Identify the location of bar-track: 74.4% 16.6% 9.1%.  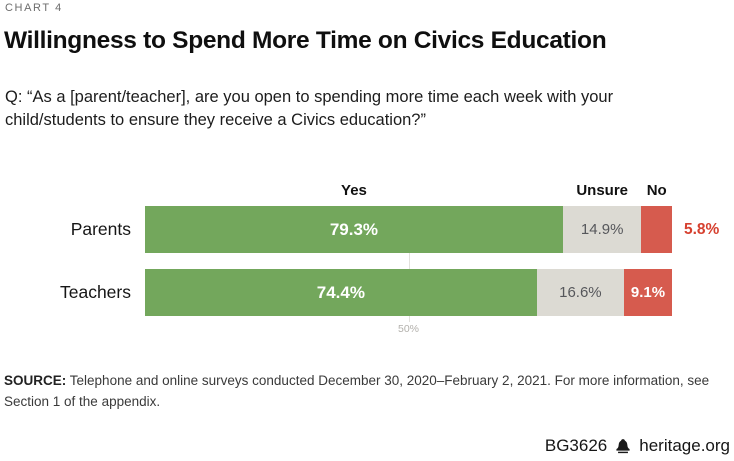
(408, 292).